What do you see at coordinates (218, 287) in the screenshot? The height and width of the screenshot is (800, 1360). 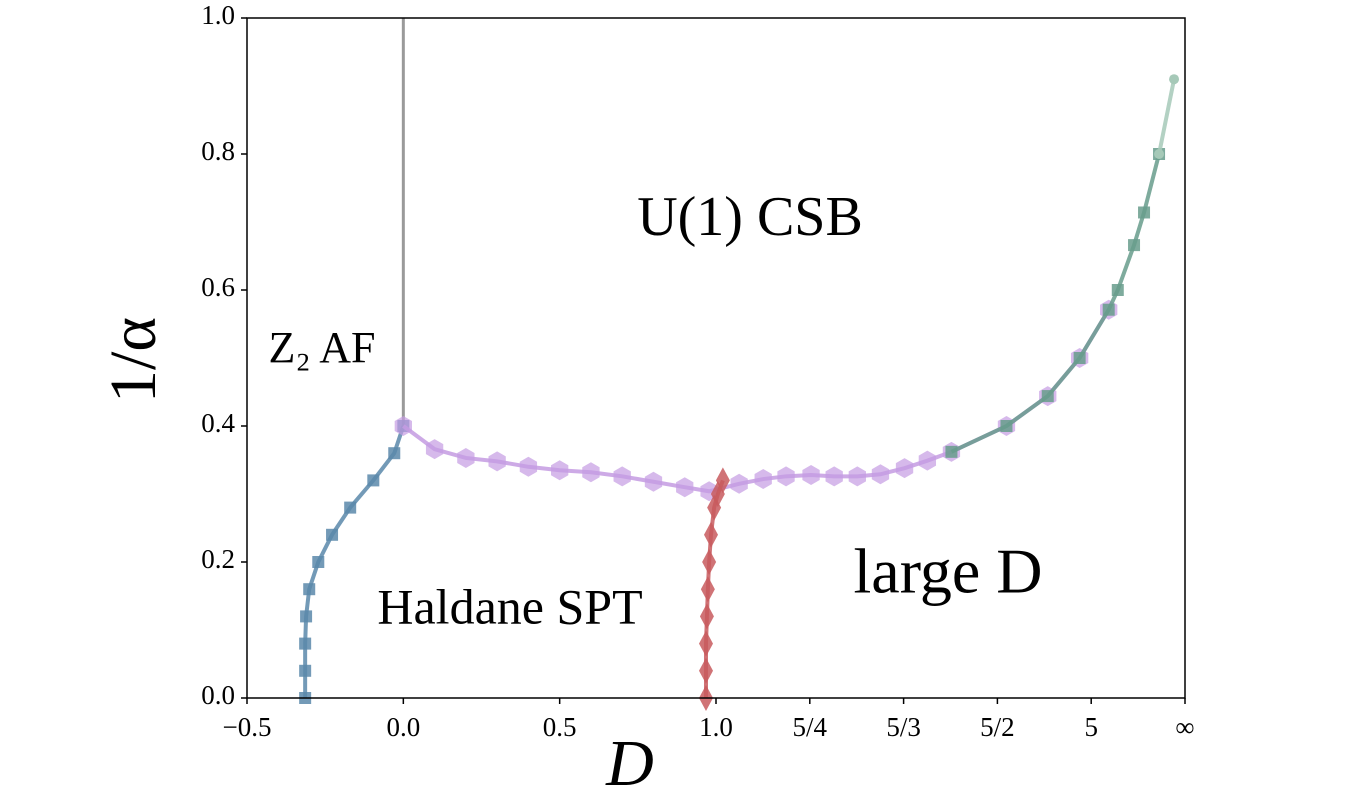 I see `y-tick-label: 0.6` at bounding box center [218, 287].